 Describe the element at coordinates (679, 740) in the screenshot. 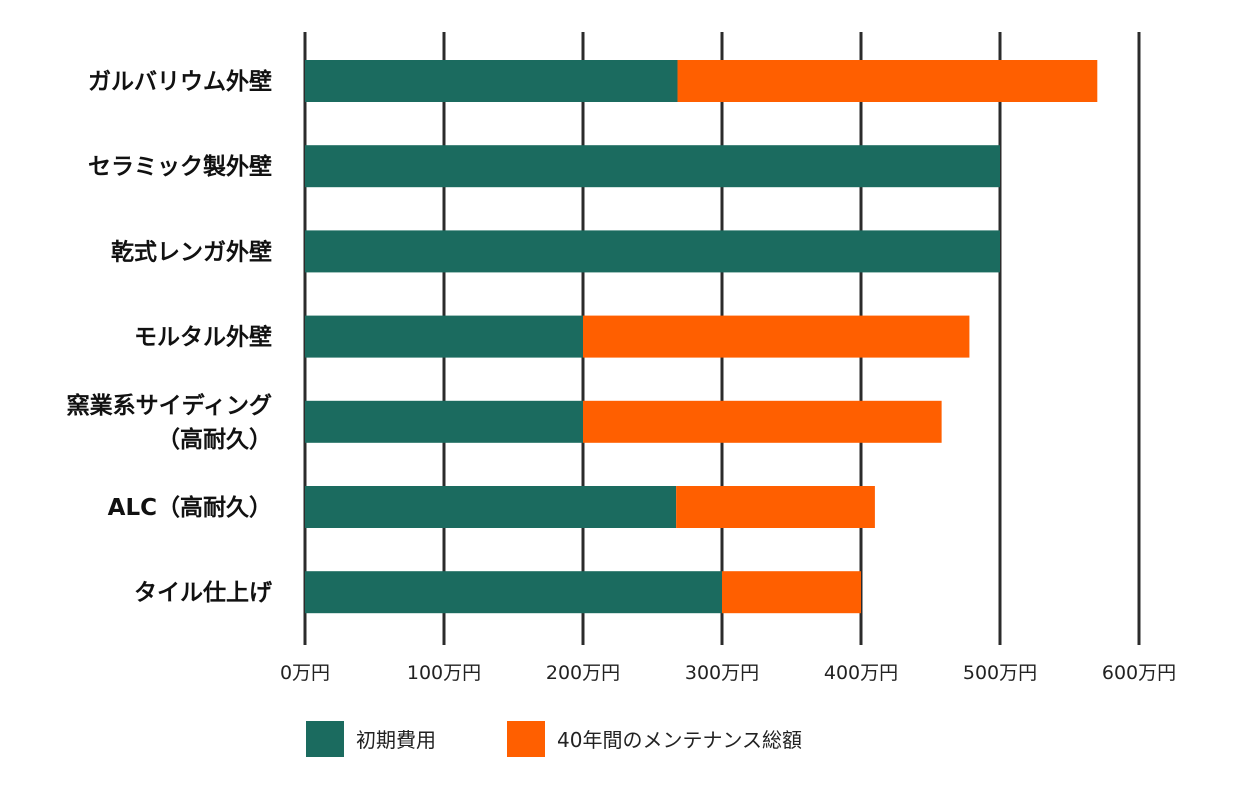

I see `legend-label-maintenance-total: 40年間のメンテナンス総額` at that location.